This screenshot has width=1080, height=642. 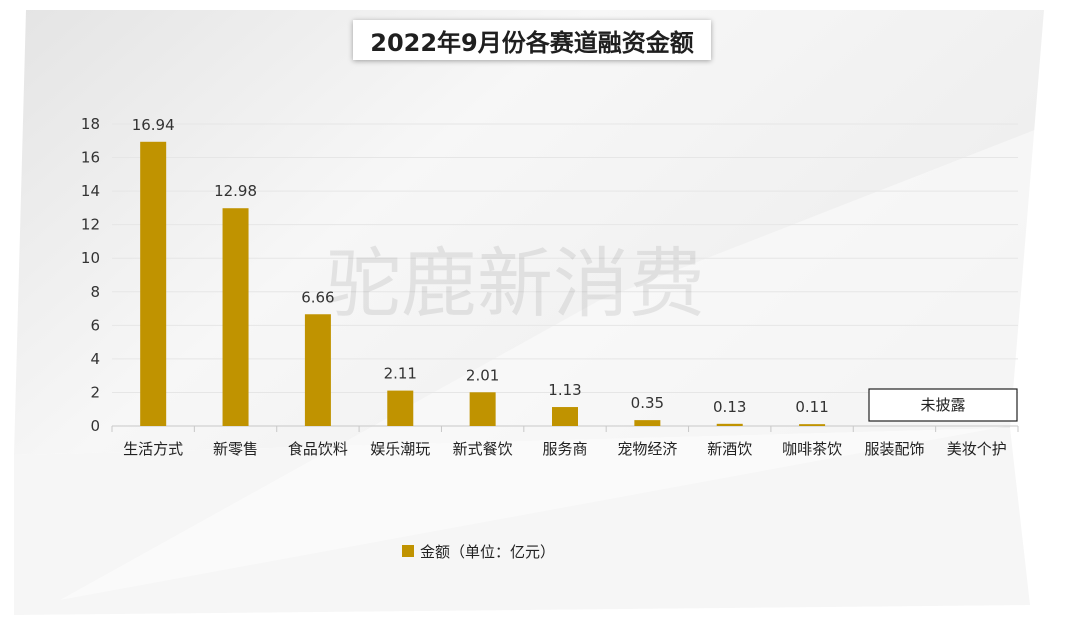 I want to click on category-label: 食品饮料, so click(x=318, y=449).